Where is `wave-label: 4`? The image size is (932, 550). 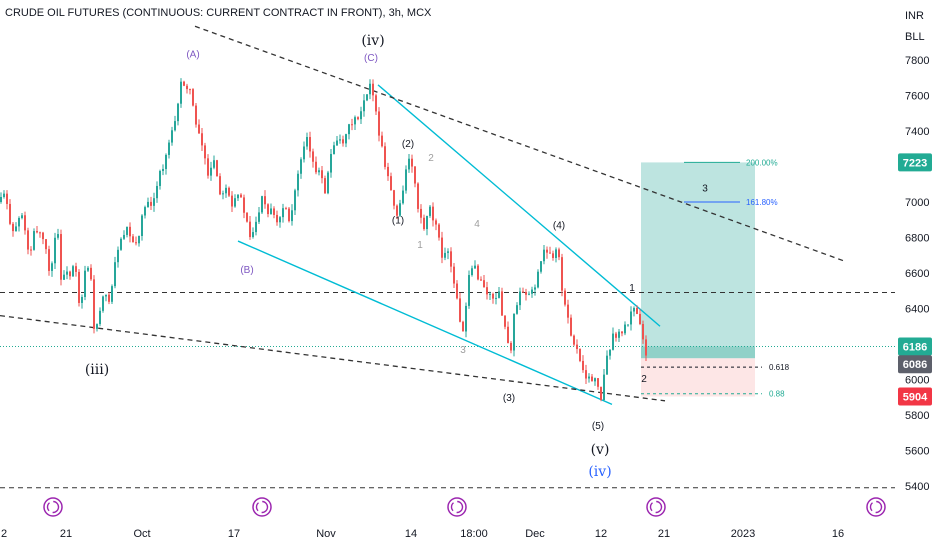 wave-label: 4 is located at coordinates (477, 224).